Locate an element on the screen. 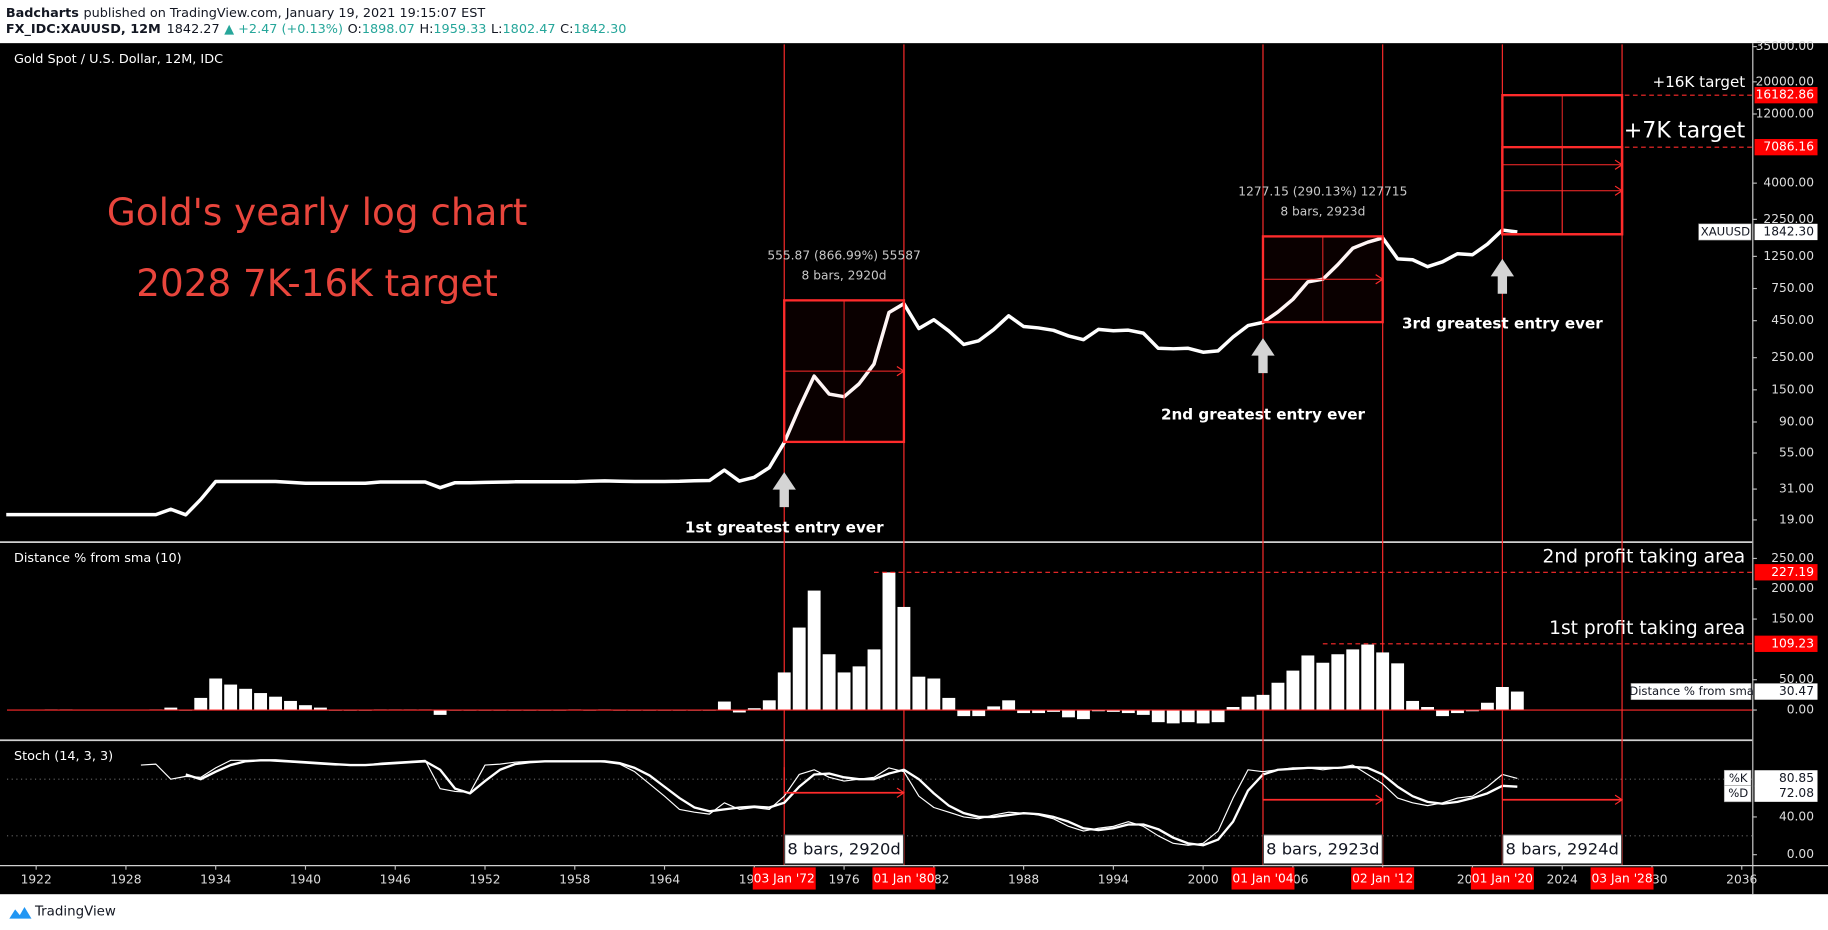 Image resolution: width=1828 pixels, height=930 pixels. y-tick-label: 4000.00 is located at coordinates (1788, 183).